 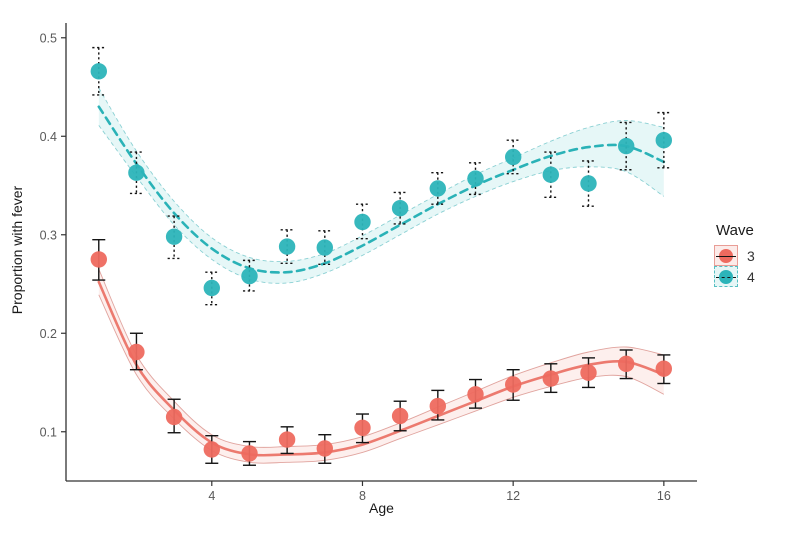 I want to click on y-tick-label-0.3: 0.3, so click(x=48, y=235).